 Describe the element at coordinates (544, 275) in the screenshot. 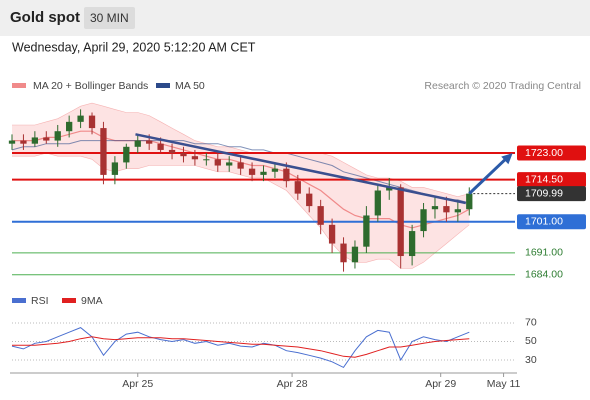

I see `level-label: 1684.00` at that location.